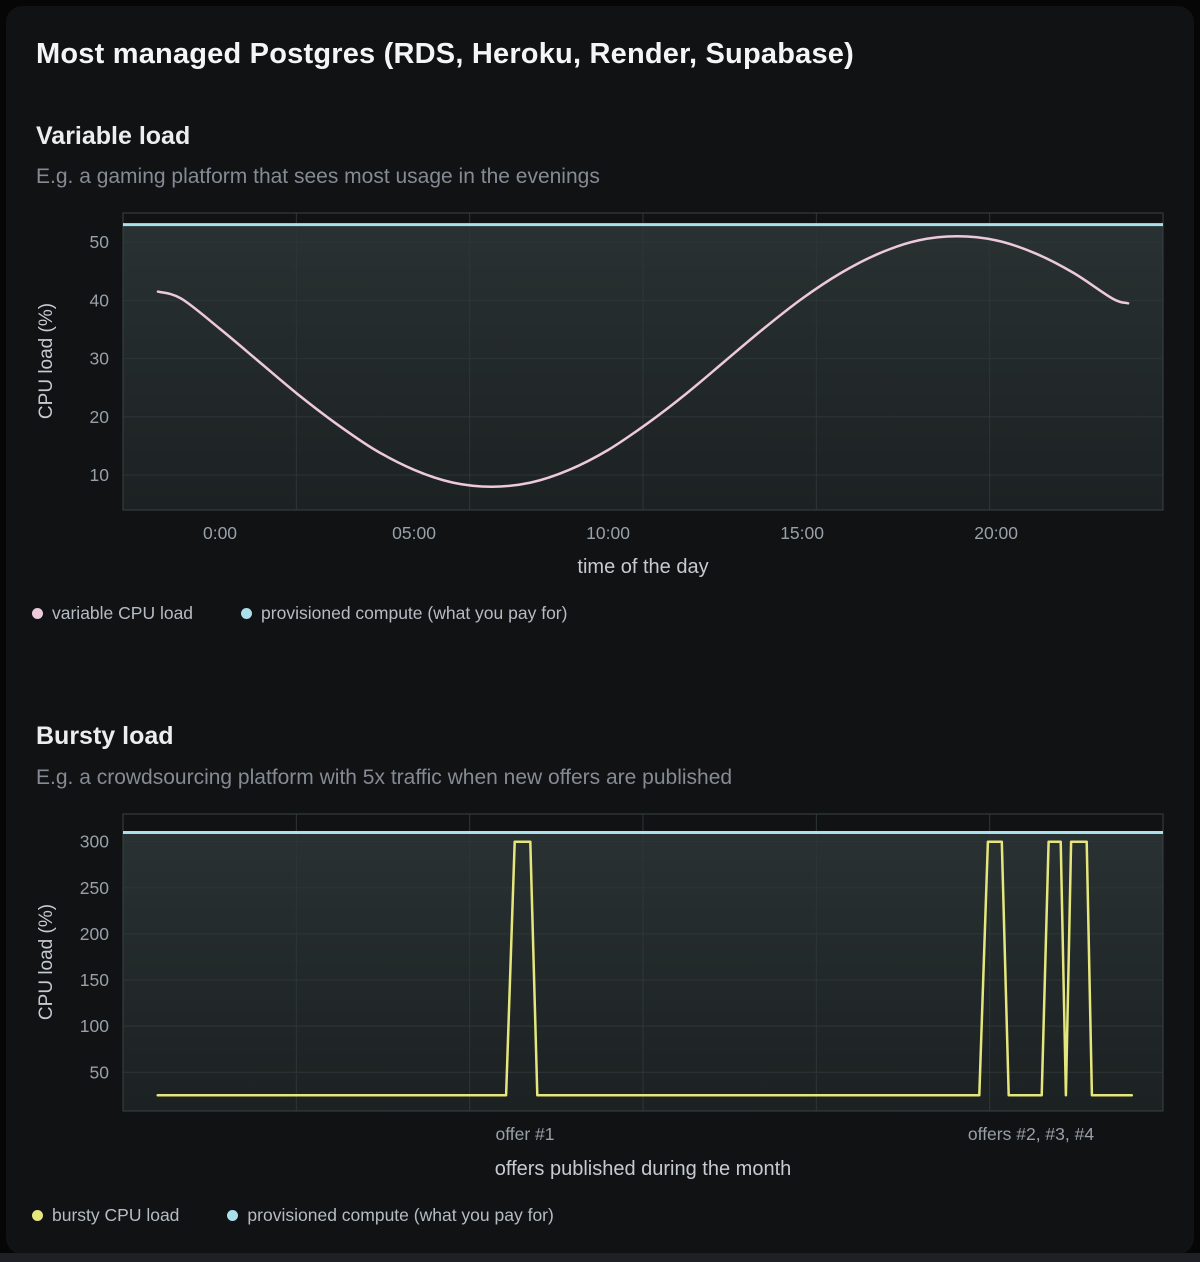 The width and height of the screenshot is (1200, 1262). What do you see at coordinates (220, 533) in the screenshot?
I see `svg-text: 0:00` at bounding box center [220, 533].